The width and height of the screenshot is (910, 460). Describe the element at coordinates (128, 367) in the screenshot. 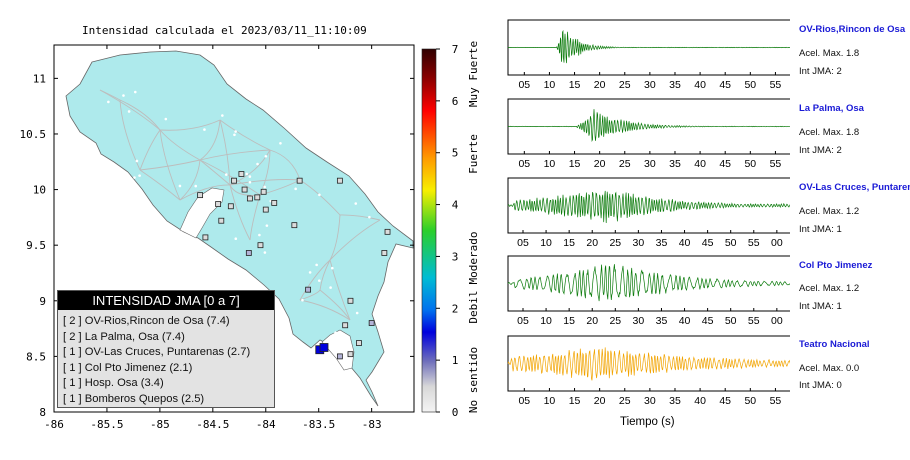

I see `legend-item: [ 1 ] Col Pto Jimenez (2.1)` at that location.